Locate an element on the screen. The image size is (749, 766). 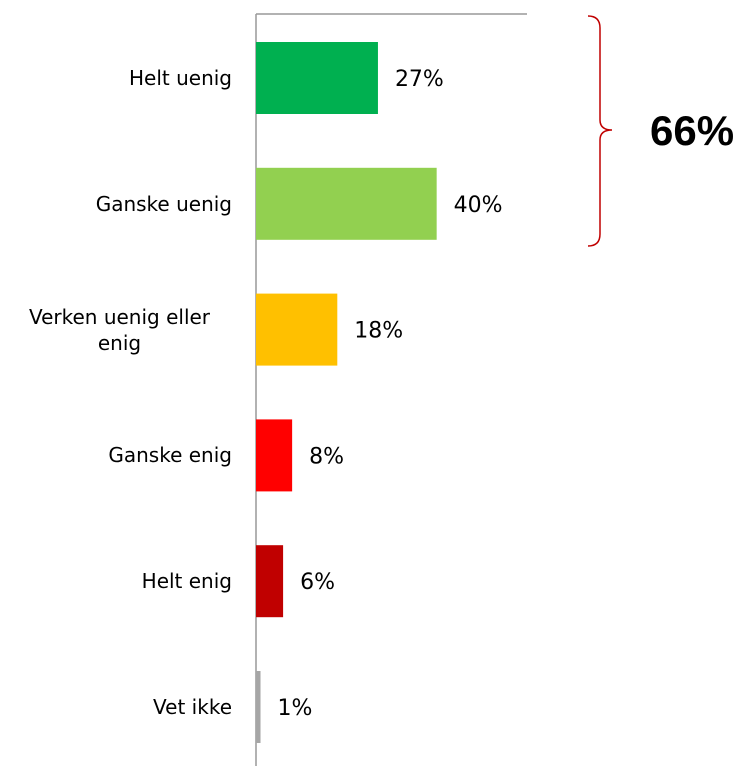
category-text: Verken uenig eller enig is located at coordinates (119, 329).